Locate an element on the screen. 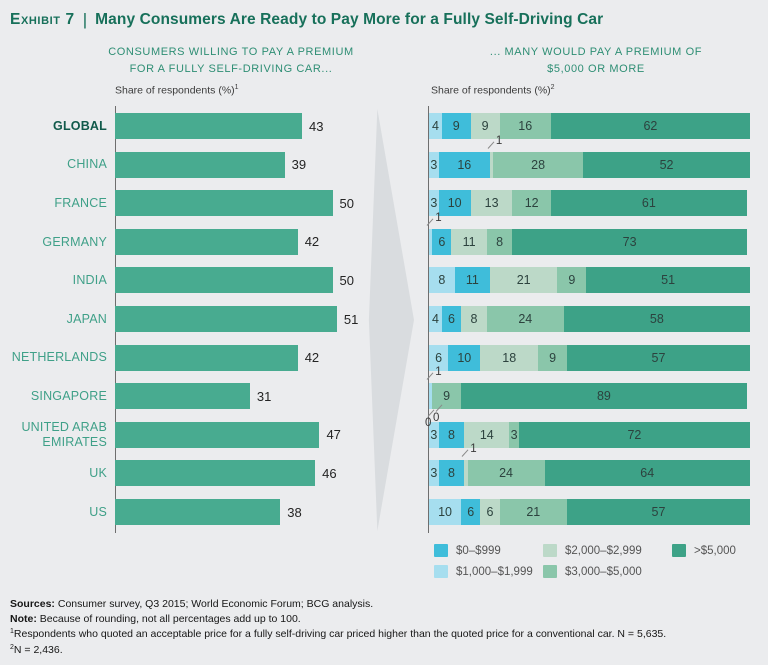 The height and width of the screenshot is (665, 768). callout-value: 1 is located at coordinates (499, 140).